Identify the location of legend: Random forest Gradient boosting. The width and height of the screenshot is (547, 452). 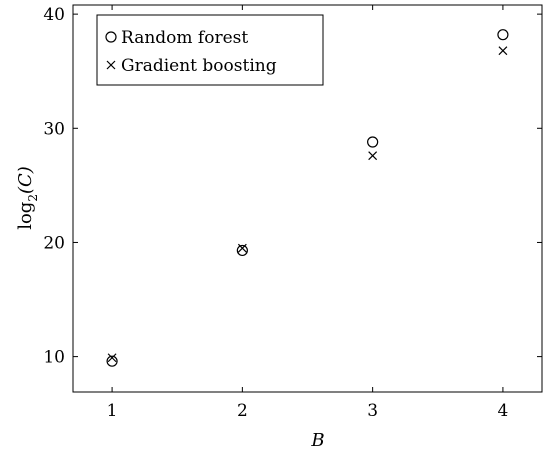
(210, 50).